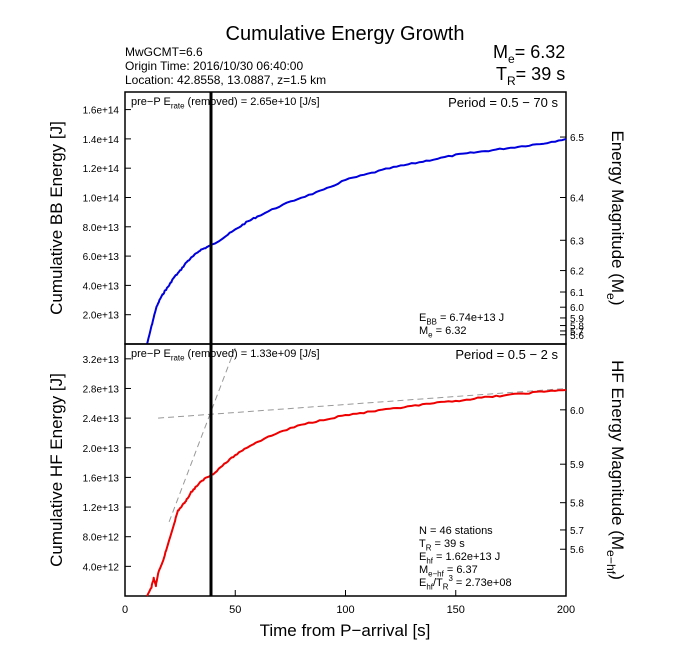 The height and width of the screenshot is (660, 680). What do you see at coordinates (436, 573) in the screenshot?
I see `result-line-sub: e−hf` at bounding box center [436, 573].